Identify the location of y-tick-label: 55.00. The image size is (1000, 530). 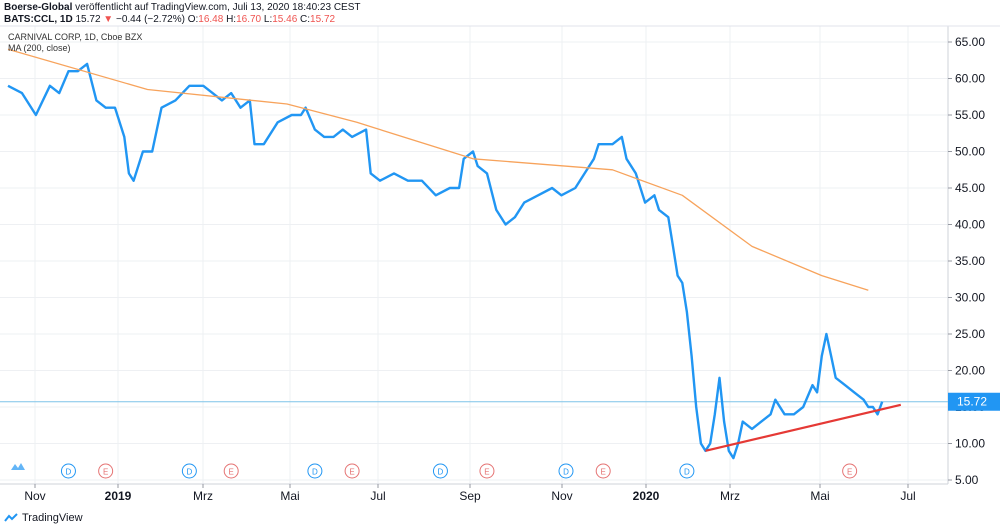
(970, 115).